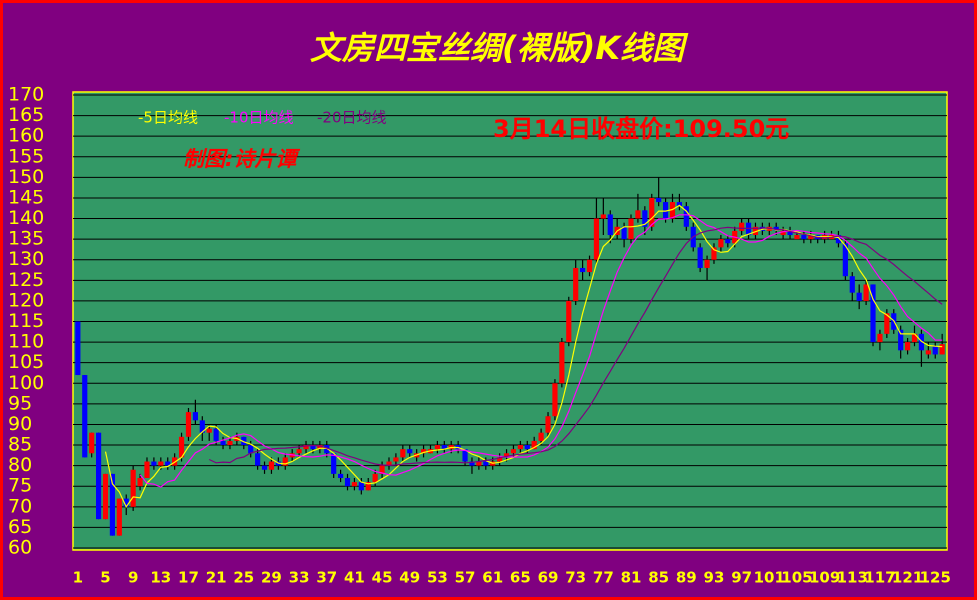 This screenshot has height=600, width=977. Describe the element at coordinates (631, 578) in the screenshot. I see `x-tick-label: 81` at that location.